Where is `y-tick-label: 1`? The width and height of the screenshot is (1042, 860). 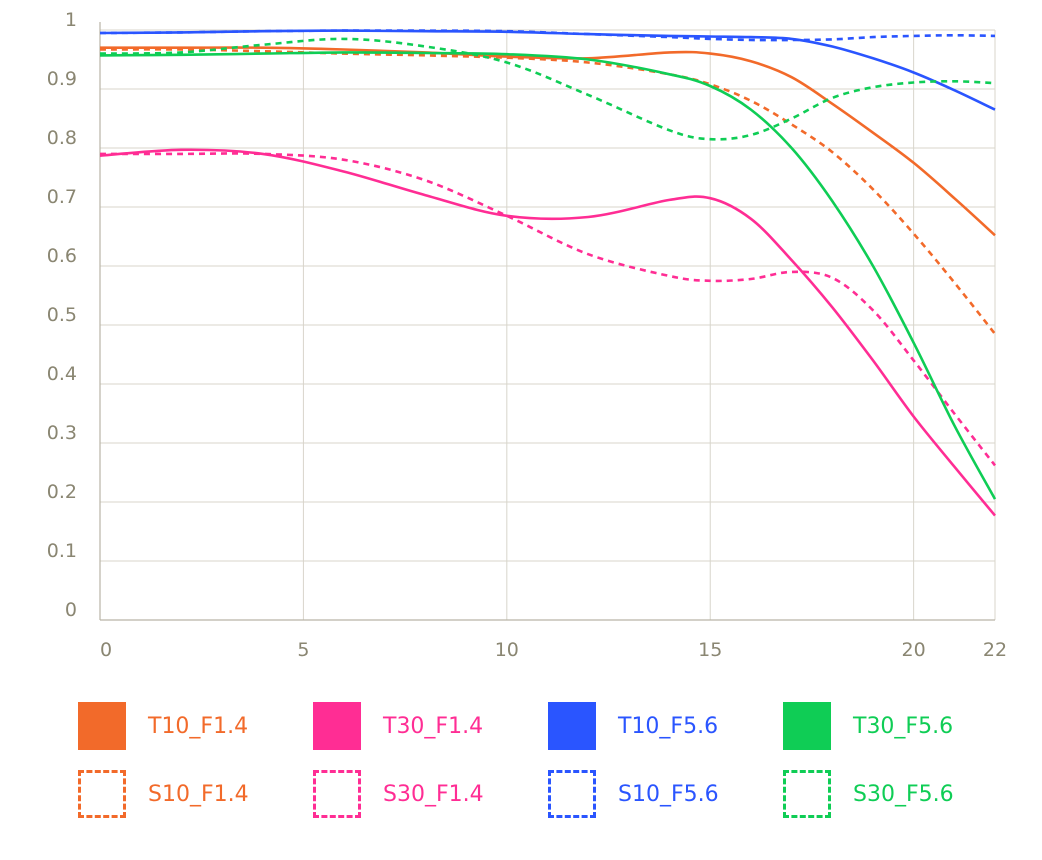
y-tick-label: 1 is located at coordinates (71, 20).